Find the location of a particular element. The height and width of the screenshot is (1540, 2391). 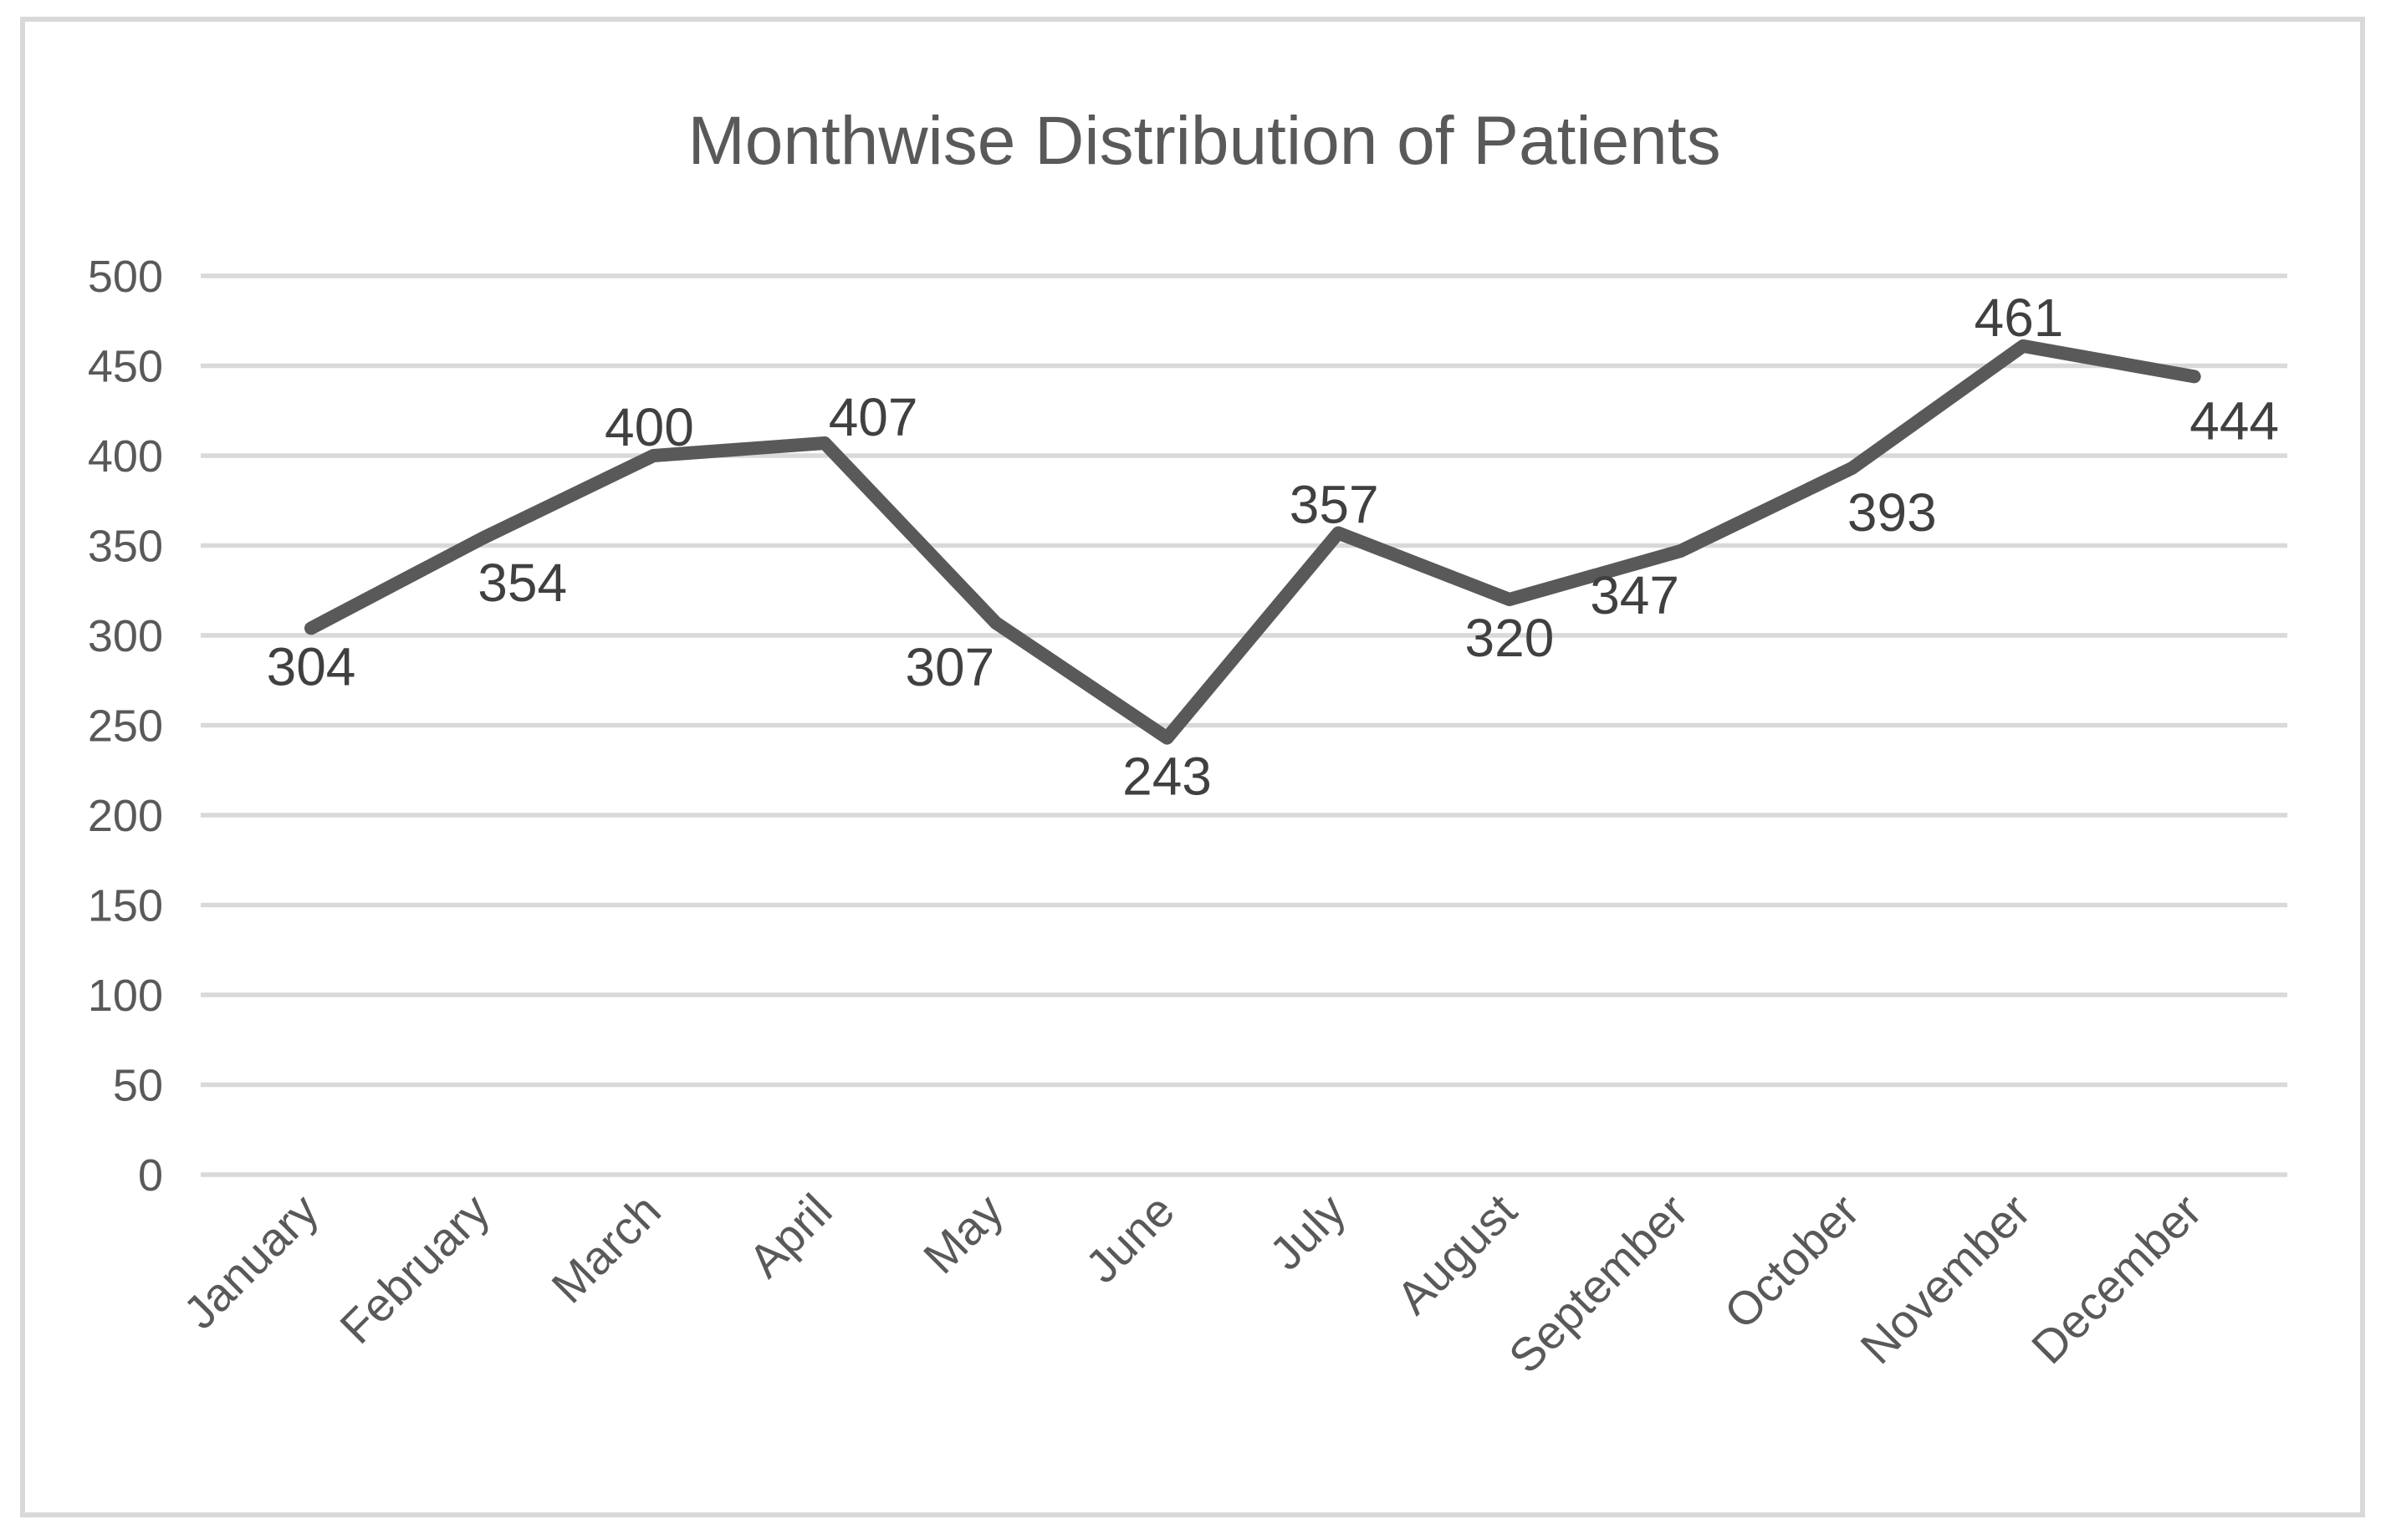

y-axis-tick-label: 250 is located at coordinates (125, 726).